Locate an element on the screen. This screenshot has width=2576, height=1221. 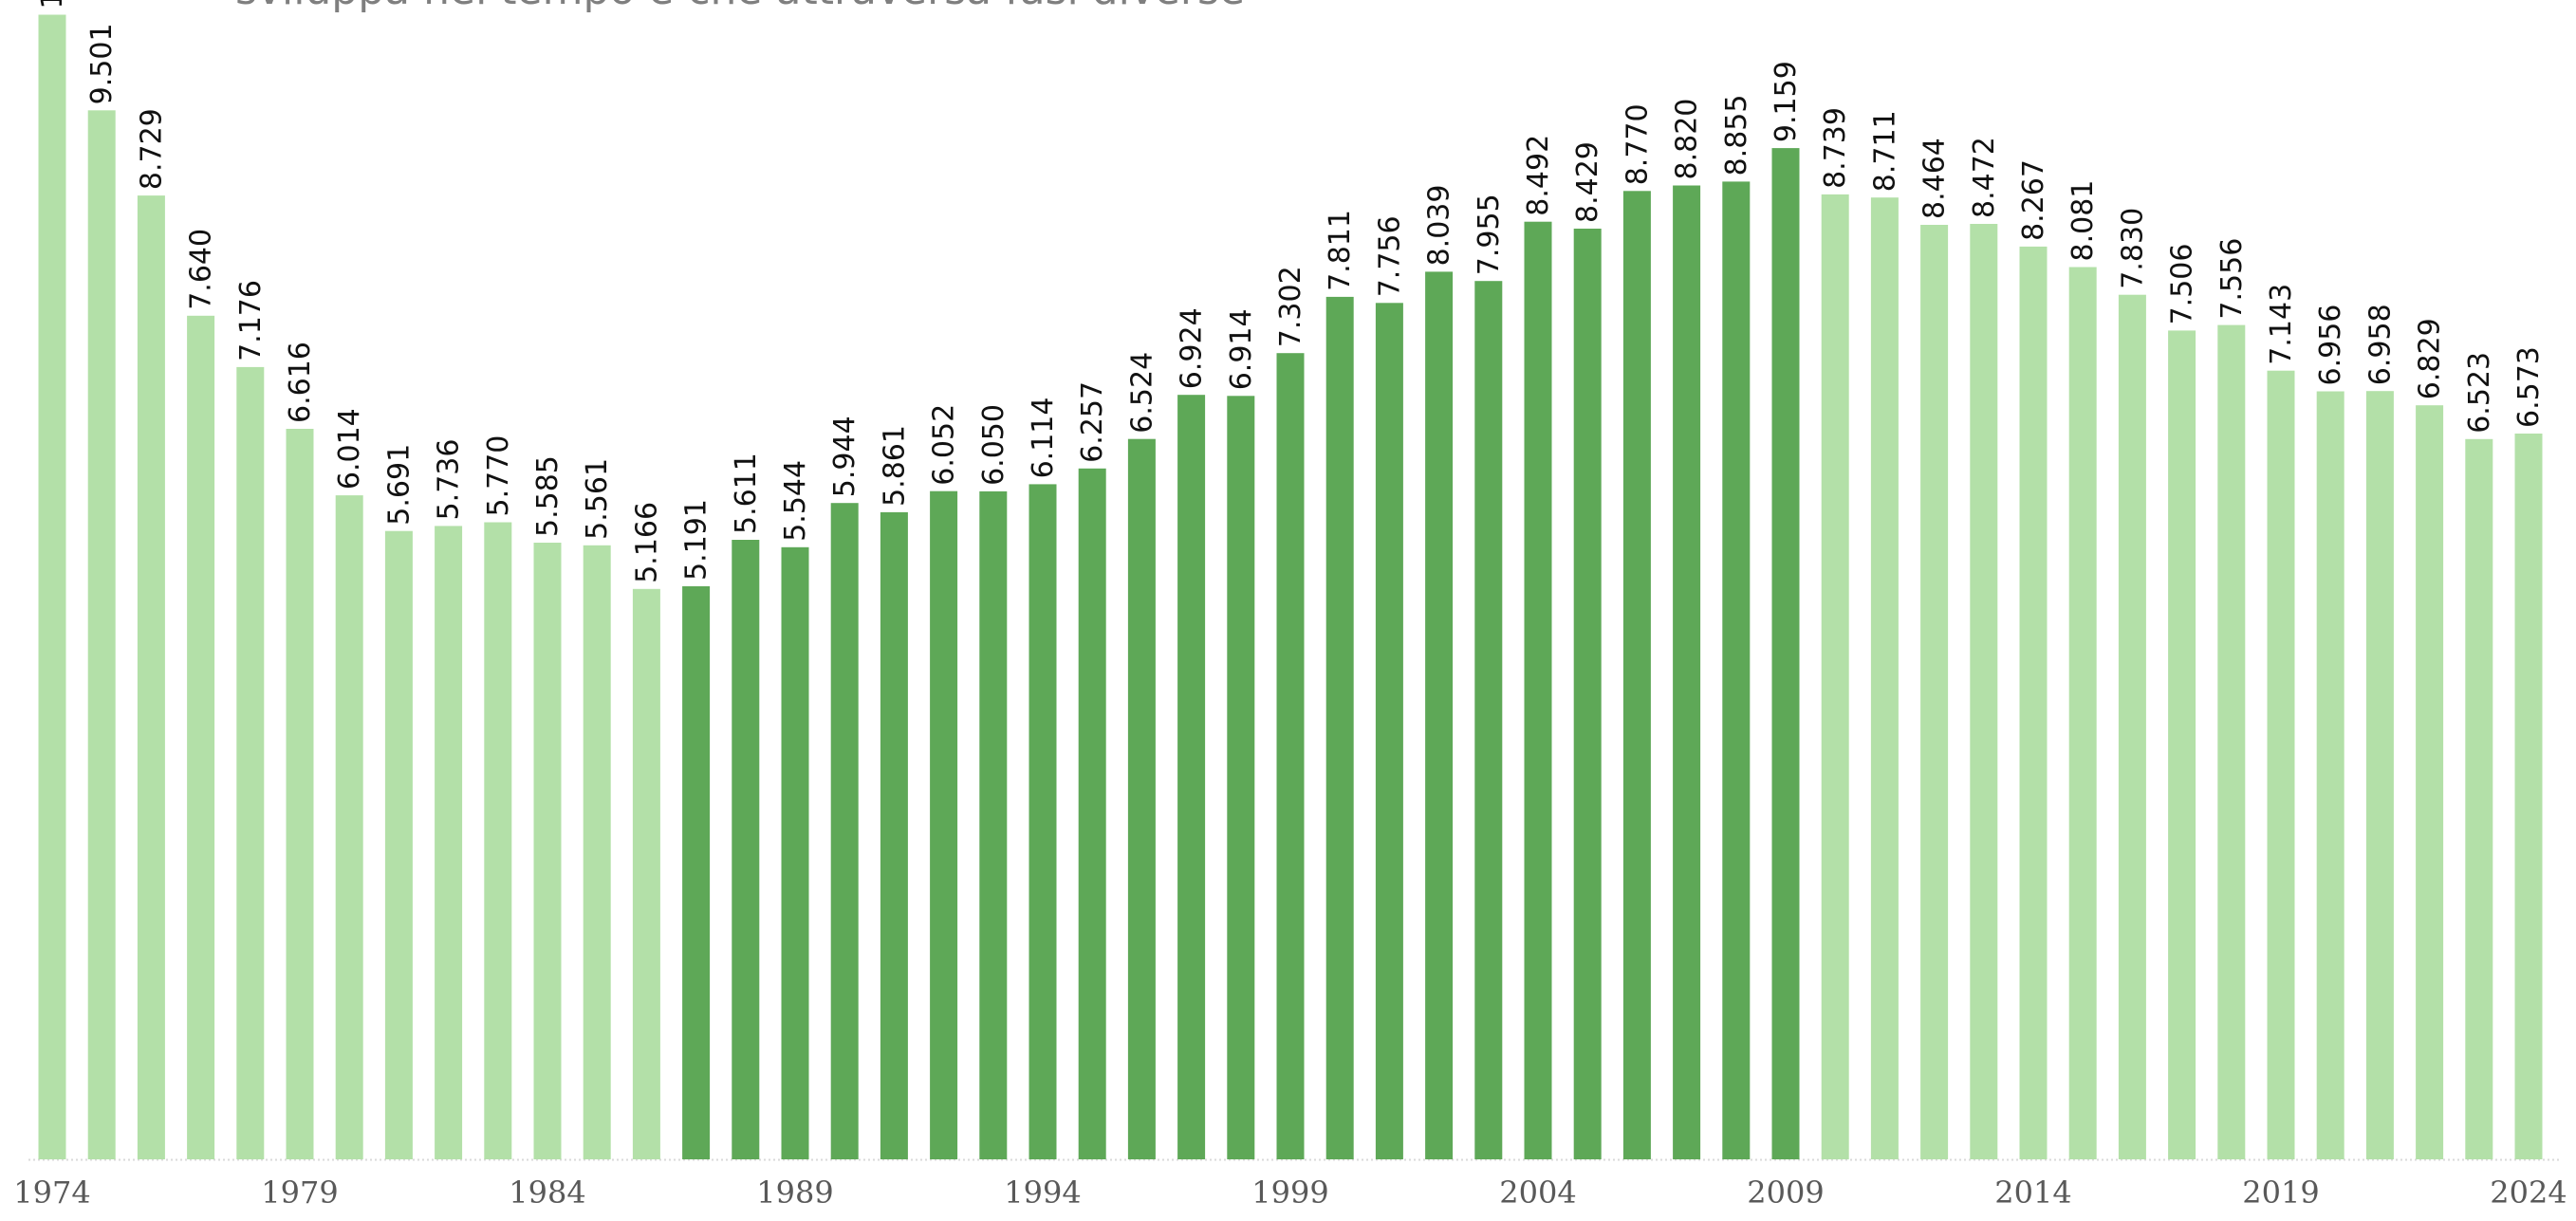
value-label-1977: 7.640 is located at coordinates (201, 269).